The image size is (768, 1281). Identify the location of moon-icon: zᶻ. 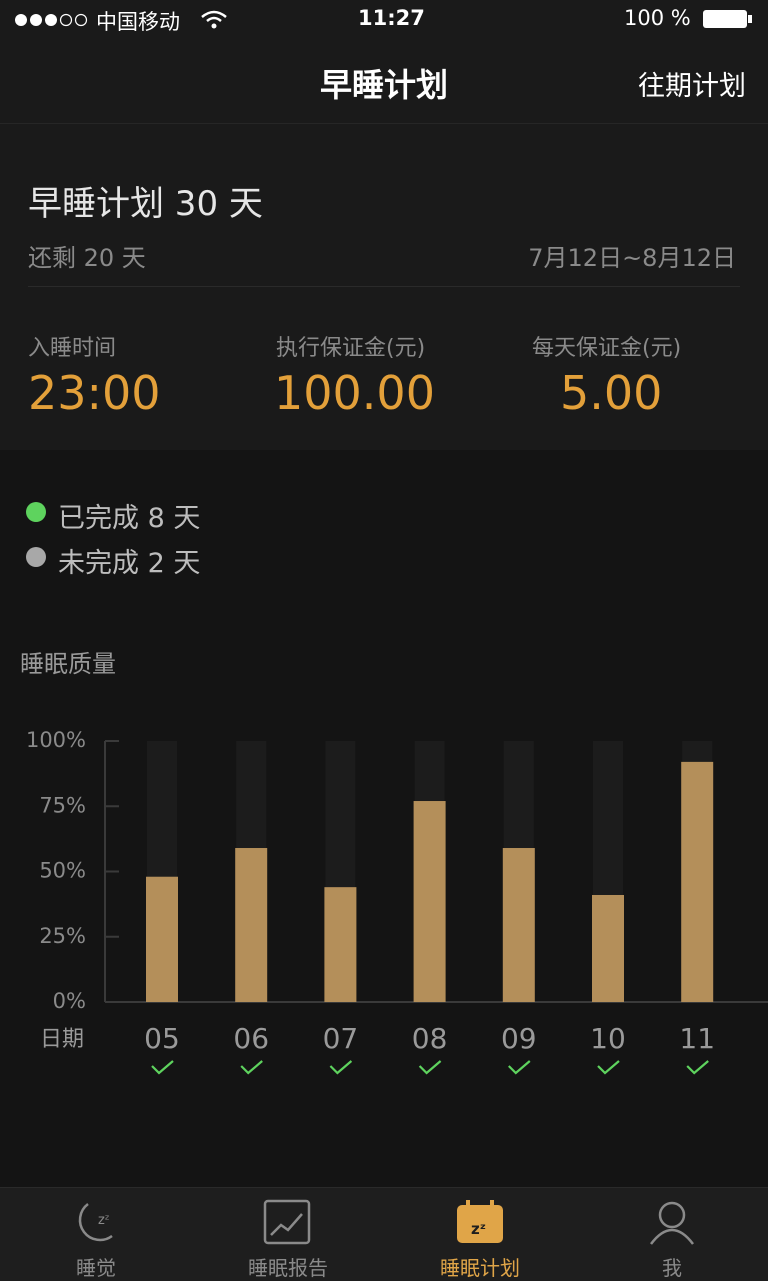
(95, 1222).